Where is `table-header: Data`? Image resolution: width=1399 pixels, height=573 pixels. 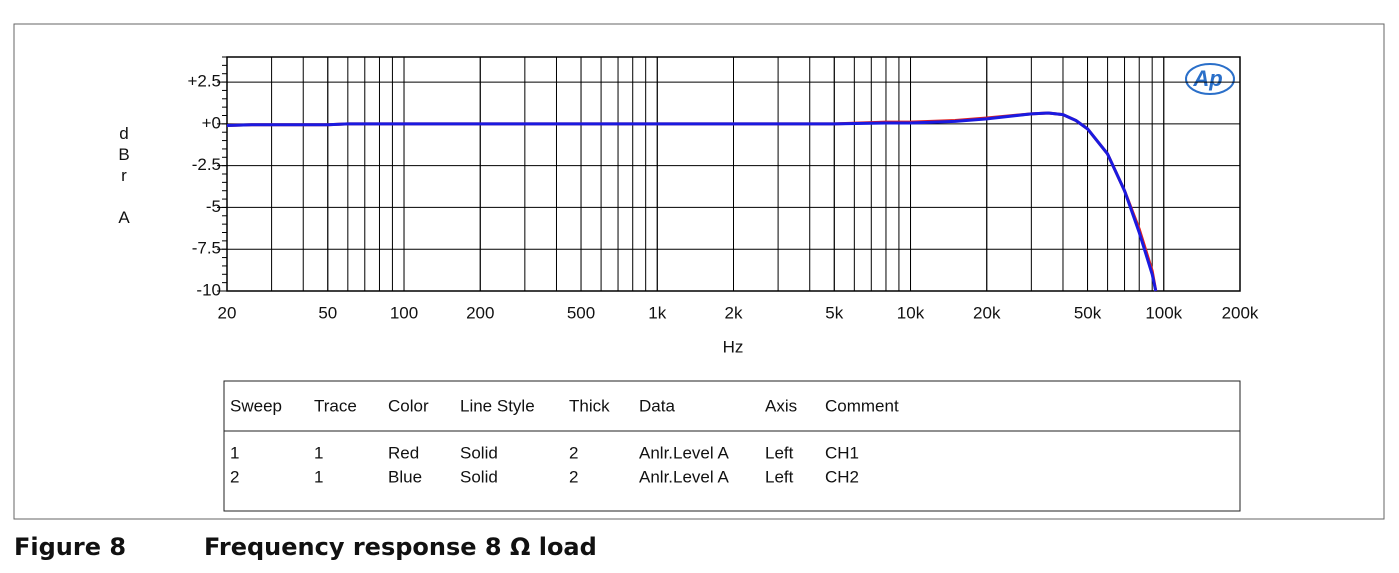
table-header: Data is located at coordinates (657, 405).